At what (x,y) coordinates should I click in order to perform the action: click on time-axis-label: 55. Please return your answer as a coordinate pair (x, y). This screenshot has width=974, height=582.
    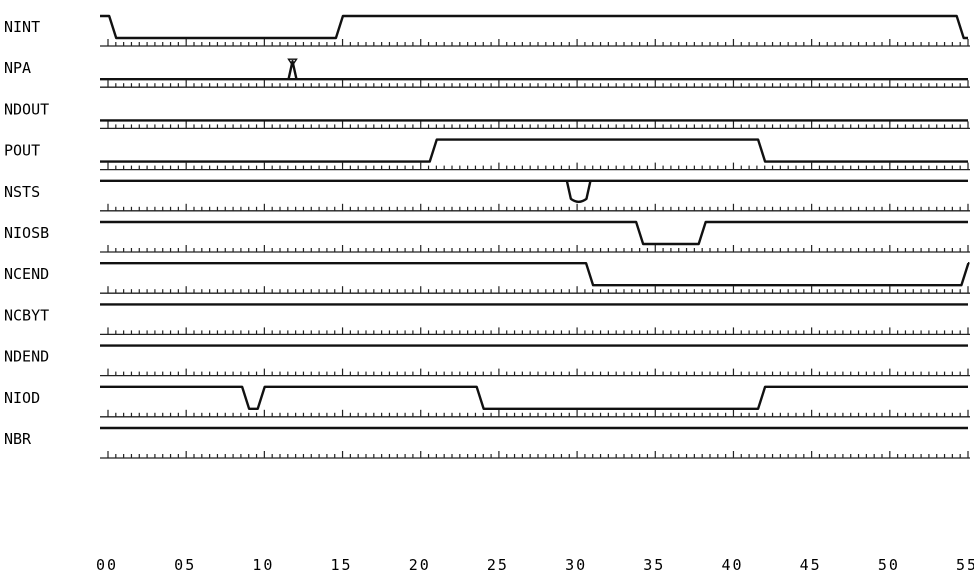
    Looking at the image, I should click on (965, 565).